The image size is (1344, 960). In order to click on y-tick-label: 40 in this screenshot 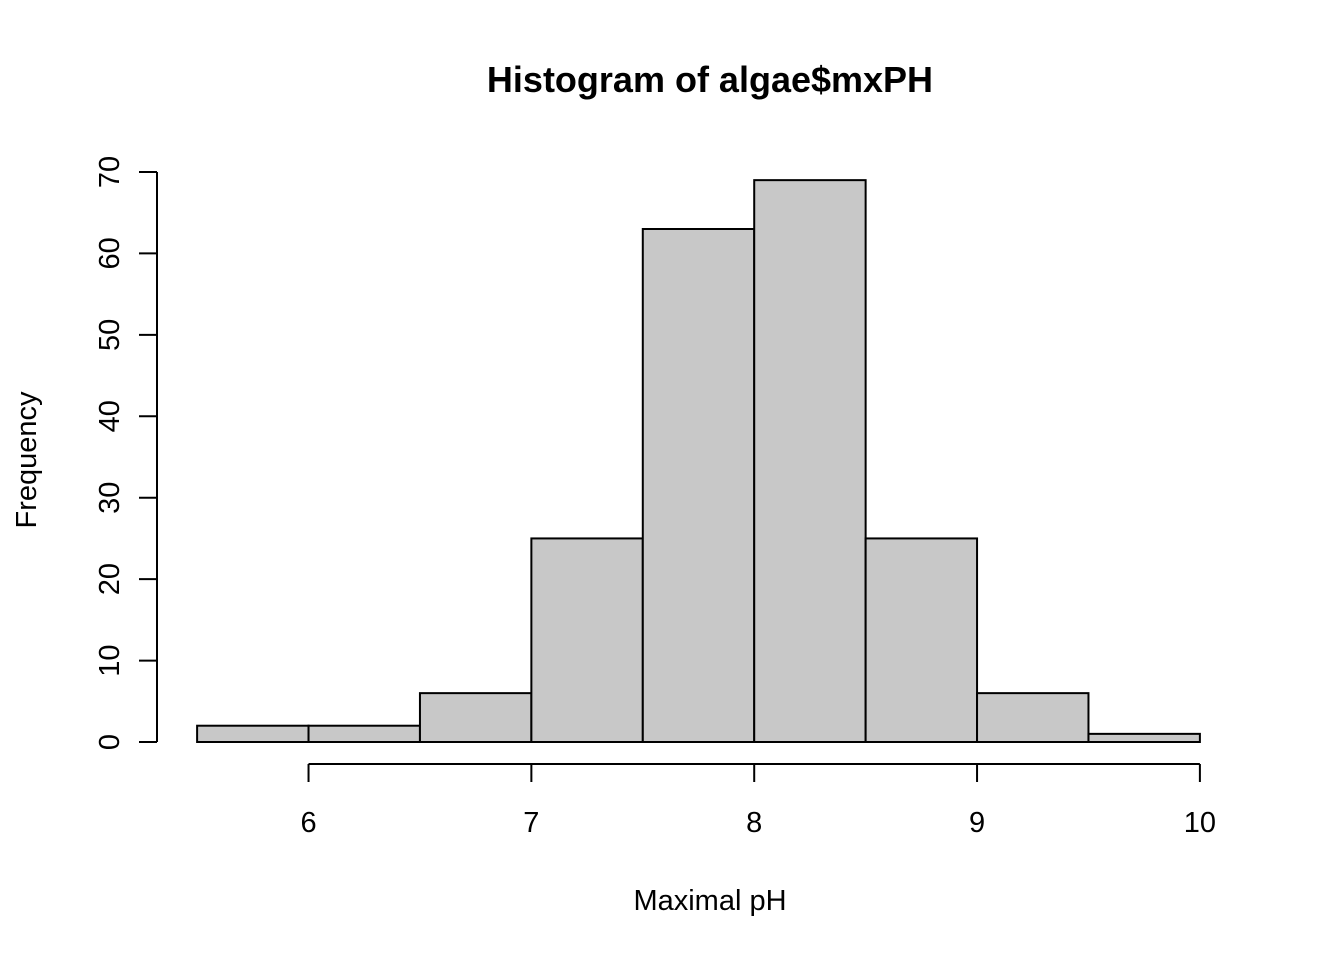, I will do `click(110, 416)`.